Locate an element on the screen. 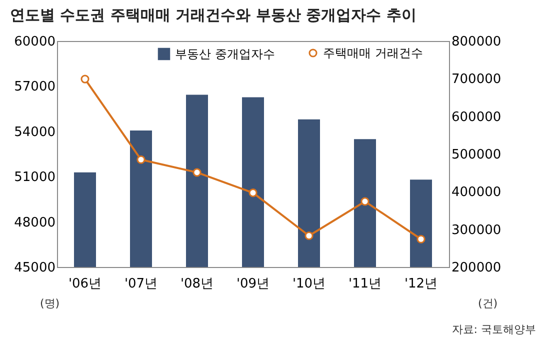 This screenshot has height=344, width=550. y2-tick-label: 400000 is located at coordinates (477, 192).